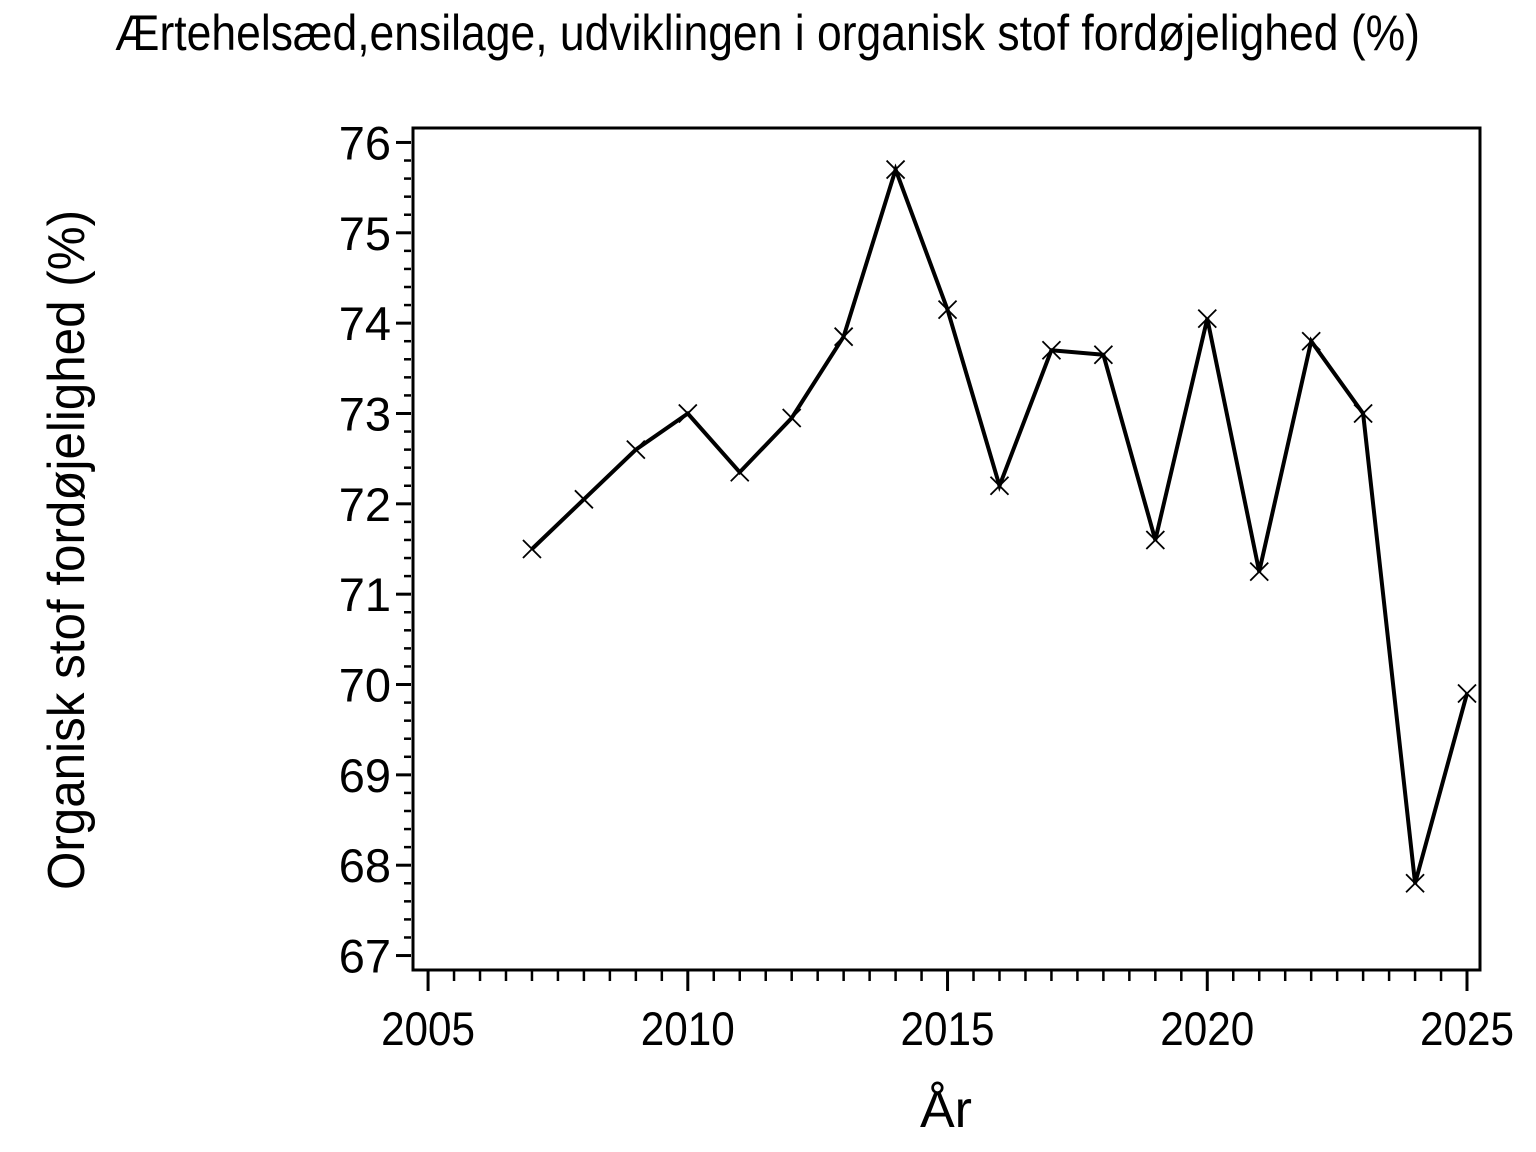  What do you see at coordinates (947, 981) in the screenshot?
I see `x-axis-ticks` at bounding box center [947, 981].